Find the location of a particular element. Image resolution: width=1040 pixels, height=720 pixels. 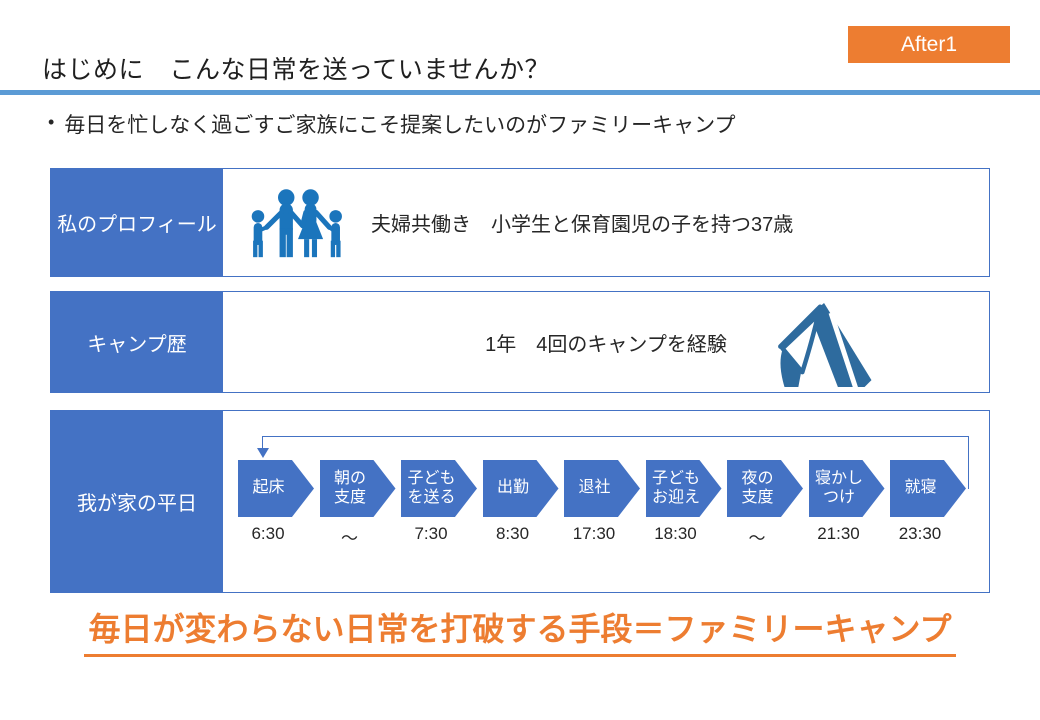

intro-bullet-line: • 毎日を忙しなく過ごすご家族にこそ提案したいのがファミリーキャンプ is located at coordinates (391, 124).